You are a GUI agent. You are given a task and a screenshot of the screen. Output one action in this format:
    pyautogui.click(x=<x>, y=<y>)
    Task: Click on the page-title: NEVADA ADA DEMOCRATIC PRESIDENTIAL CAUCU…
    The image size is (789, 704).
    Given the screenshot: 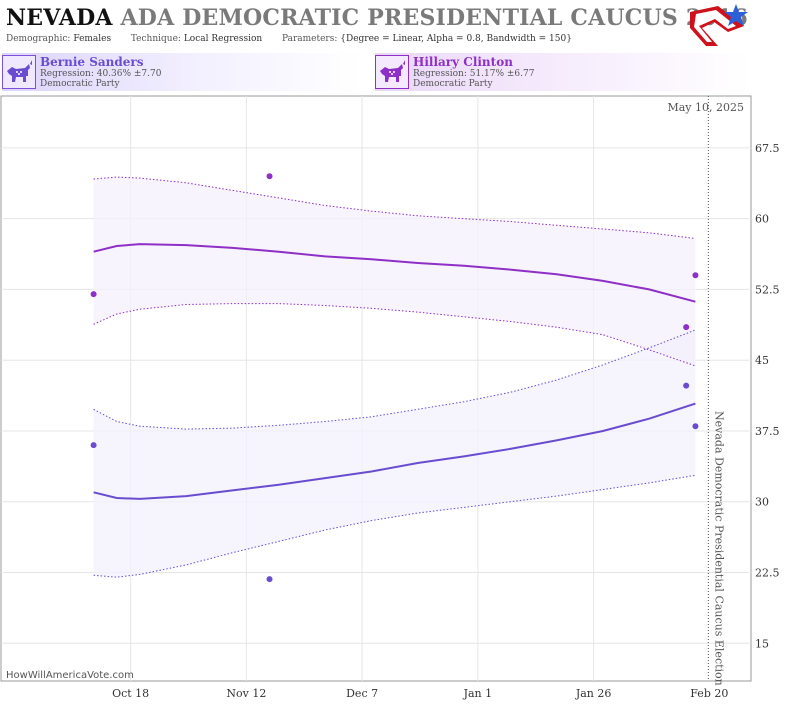 What is the action you would take?
    pyautogui.click(x=377, y=18)
    